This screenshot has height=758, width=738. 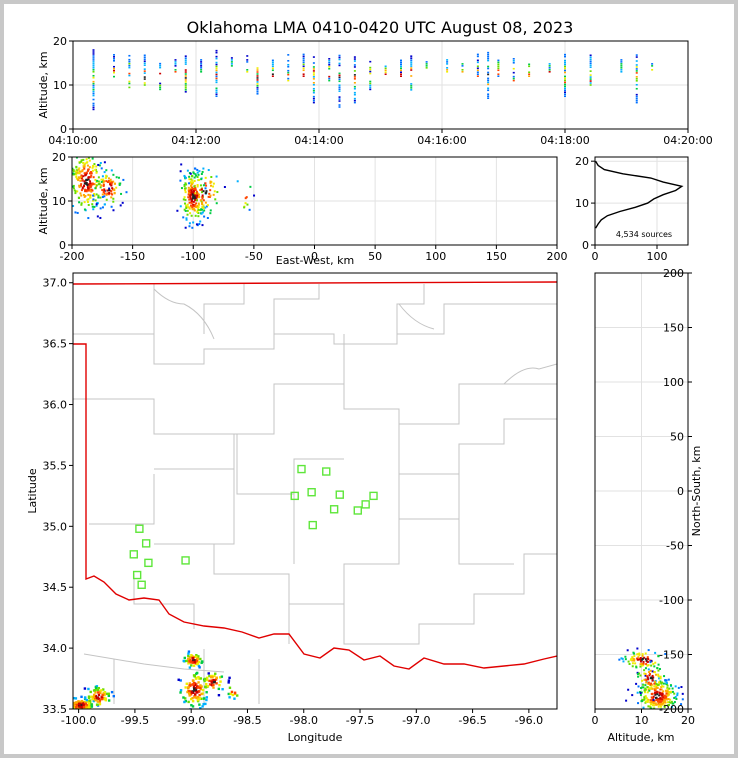 I want to click on x-tick-label: -97.0, so click(x=416, y=720).